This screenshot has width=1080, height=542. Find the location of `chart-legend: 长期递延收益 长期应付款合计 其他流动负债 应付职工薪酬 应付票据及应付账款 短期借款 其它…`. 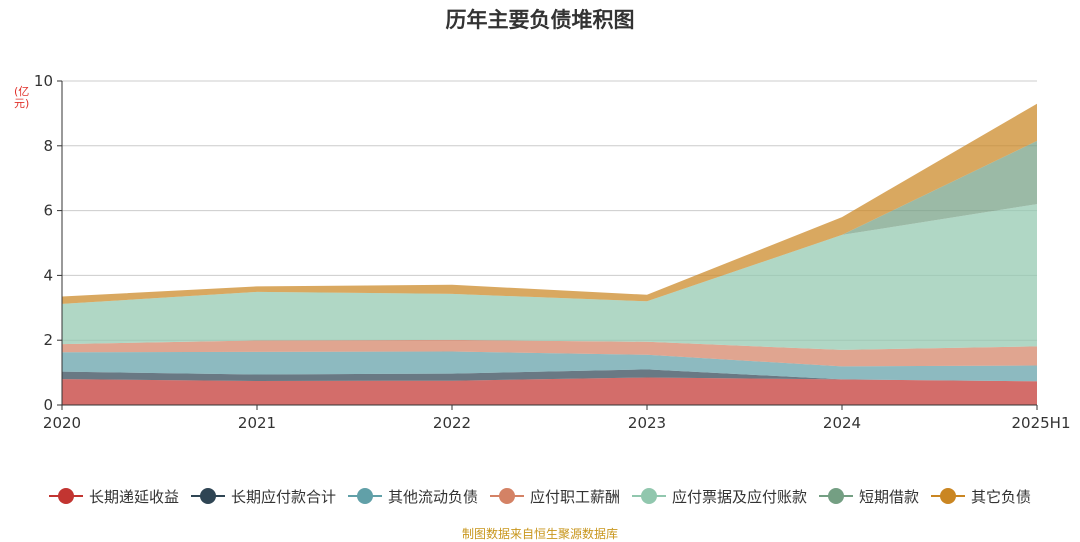

chart-legend: 长期递延收益 长期应付款合计 其他流动负债 应付职工薪酬 应付票据及应付账款 短期借款 其它… is located at coordinates (540, 496).